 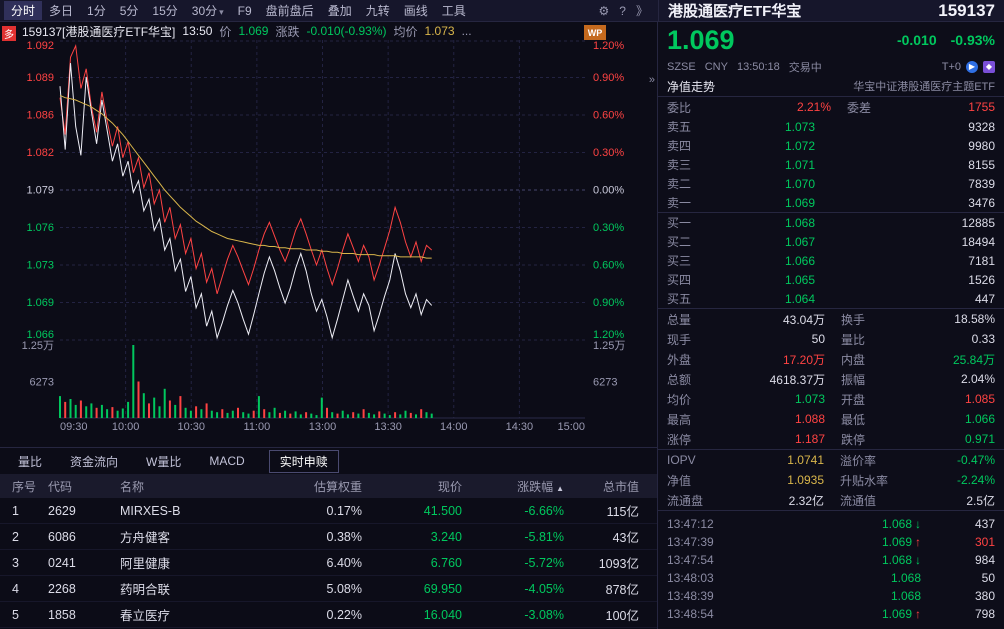 What do you see at coordinates (989, 67) in the screenshot?
I see `fund-flag-icon: ◆` at bounding box center [989, 67].